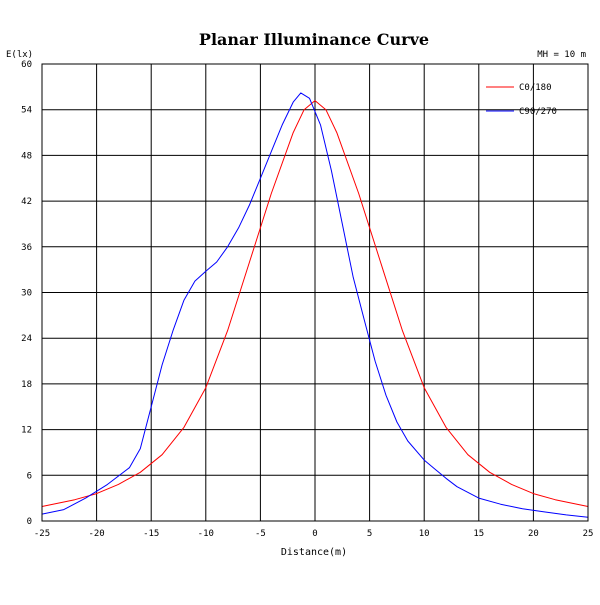 The image size is (600, 605). Describe the element at coordinates (19, 55) in the screenshot. I see `y-axis-label: E(lx)` at that location.